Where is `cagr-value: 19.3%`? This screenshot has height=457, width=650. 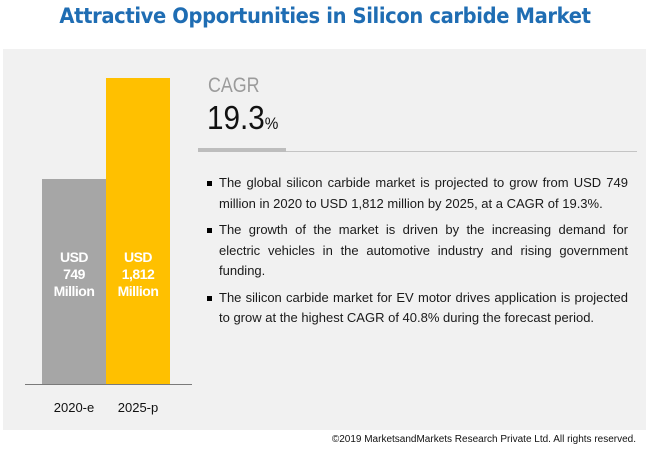
cagr-value: 19.3% is located at coordinates (242, 118).